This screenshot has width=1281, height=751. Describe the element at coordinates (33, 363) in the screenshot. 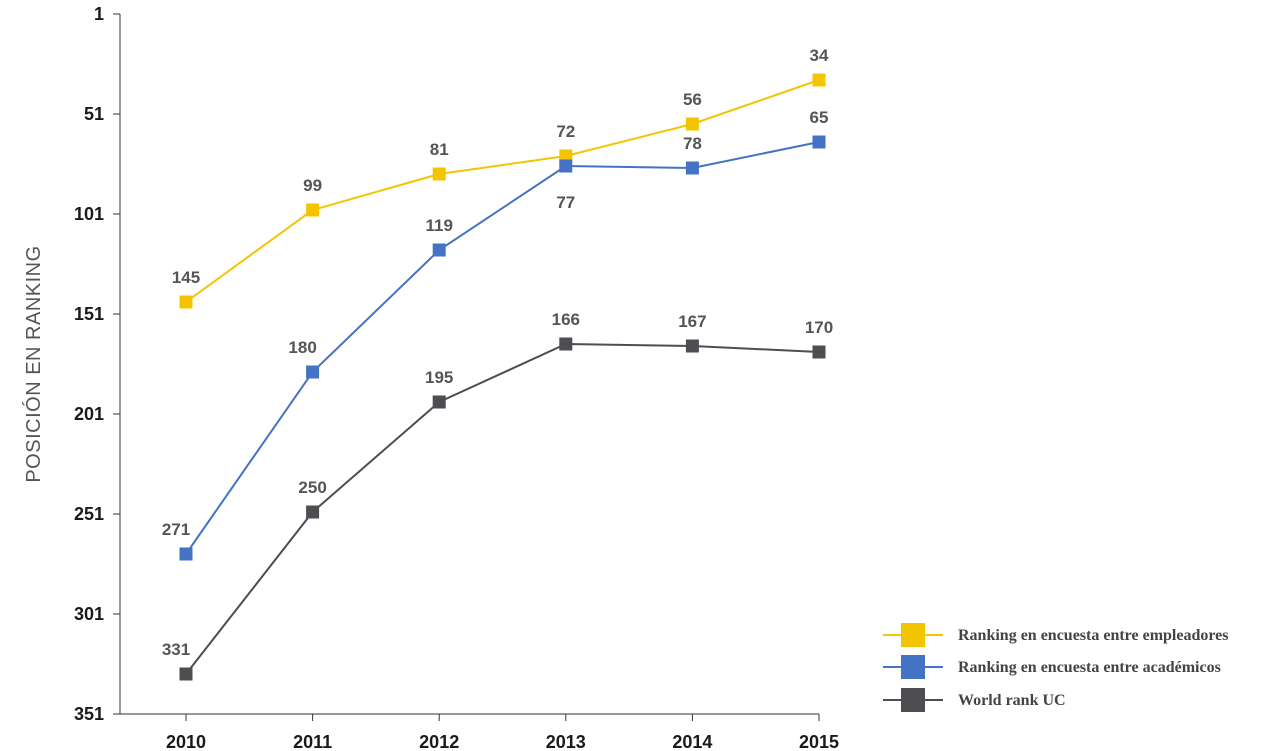

I see `y-axis-title: POSICIÓN EN RANKING` at that location.